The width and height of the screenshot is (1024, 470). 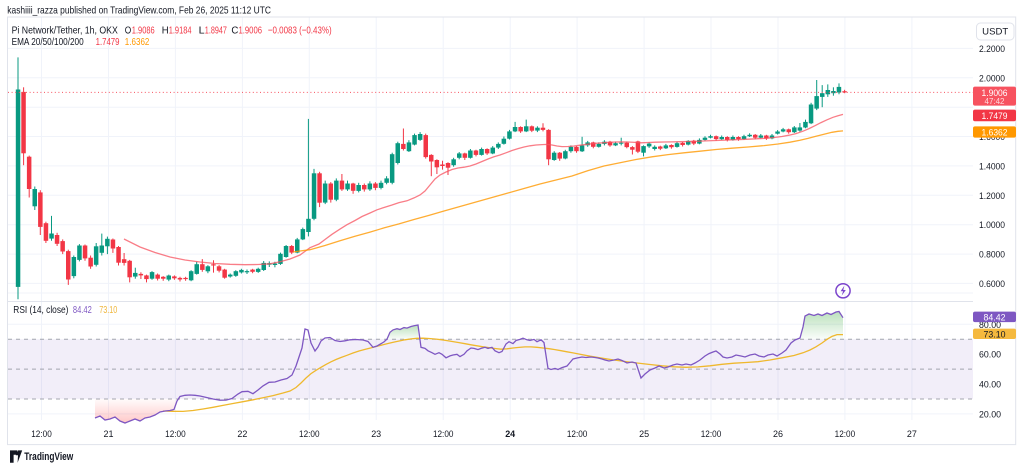 What do you see at coordinates (234, 31) in the screenshot?
I see `svg-text: C` at bounding box center [234, 31].